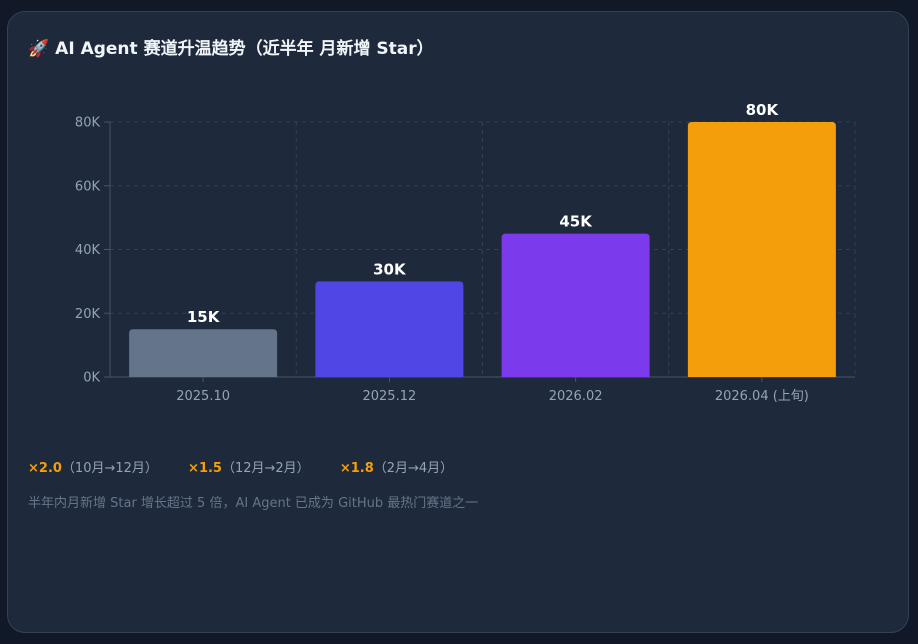  I want to click on x-tick-label: 2025.10, so click(203, 396).